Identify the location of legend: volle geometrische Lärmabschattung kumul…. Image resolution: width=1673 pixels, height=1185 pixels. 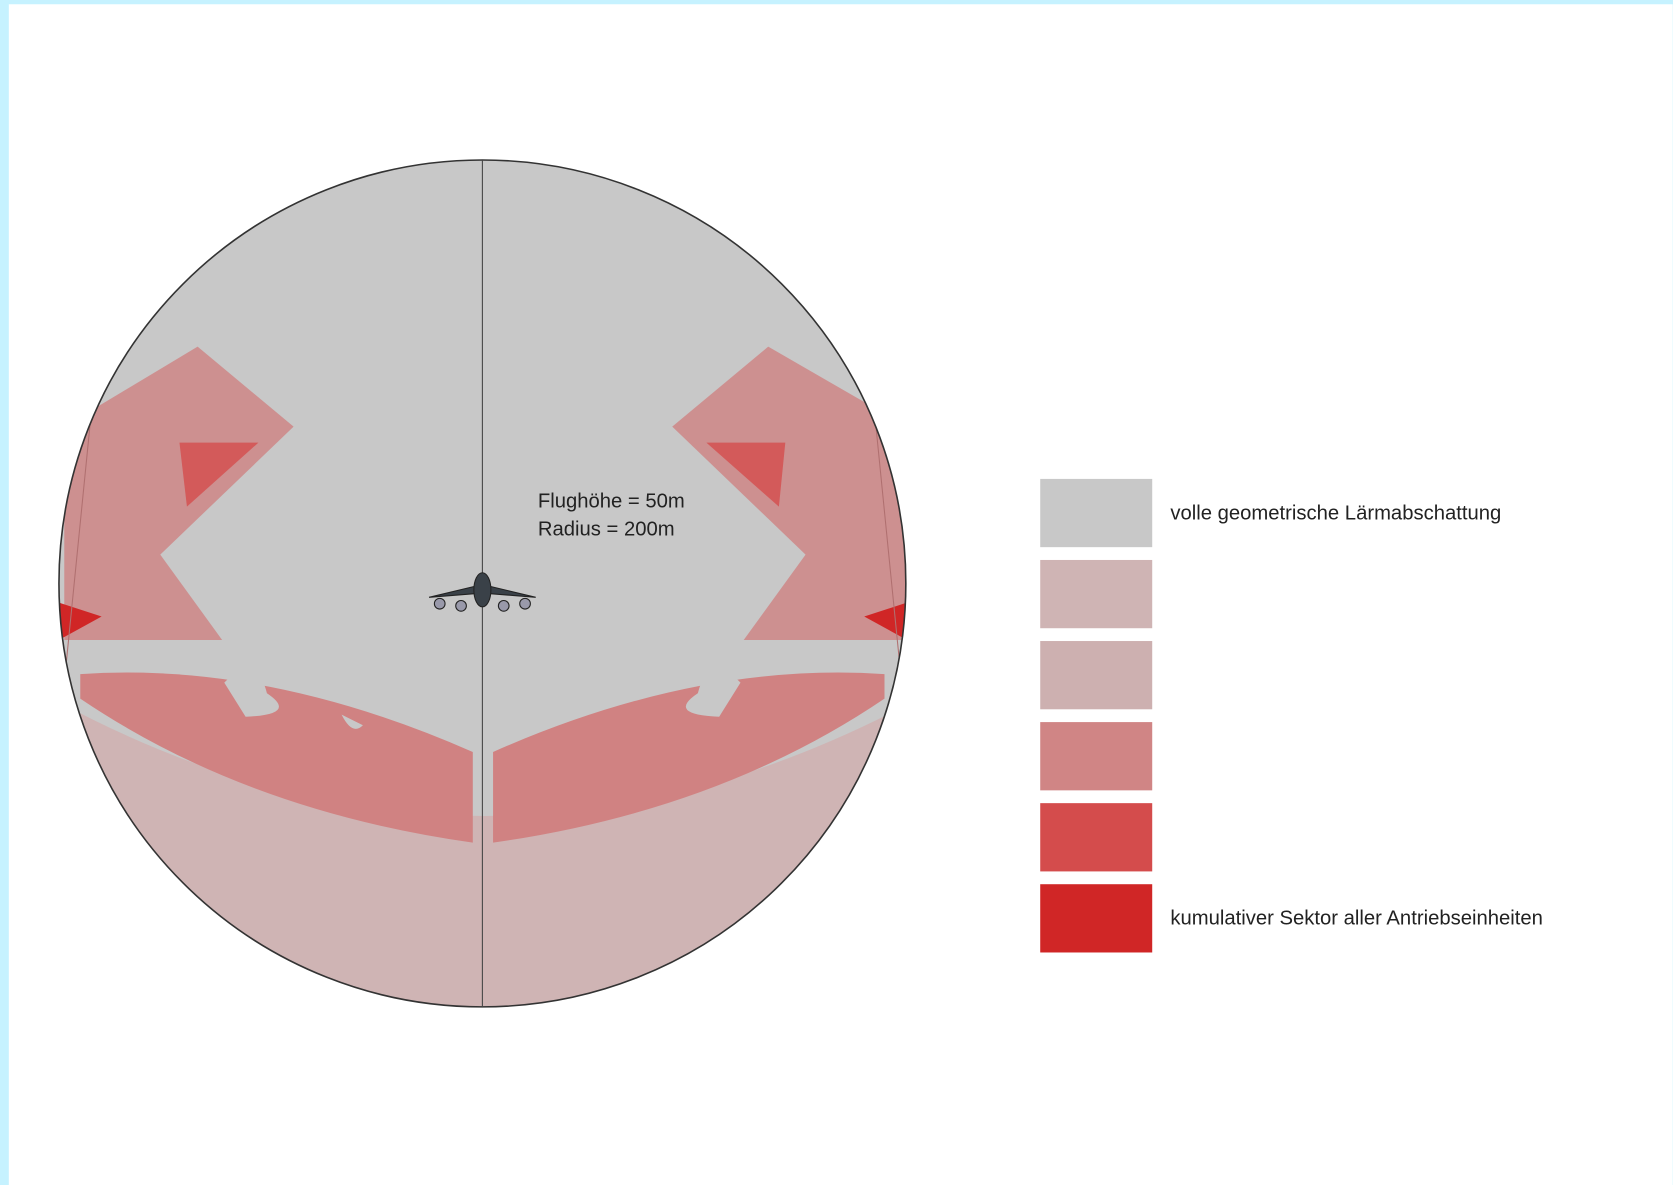
(1291, 715).